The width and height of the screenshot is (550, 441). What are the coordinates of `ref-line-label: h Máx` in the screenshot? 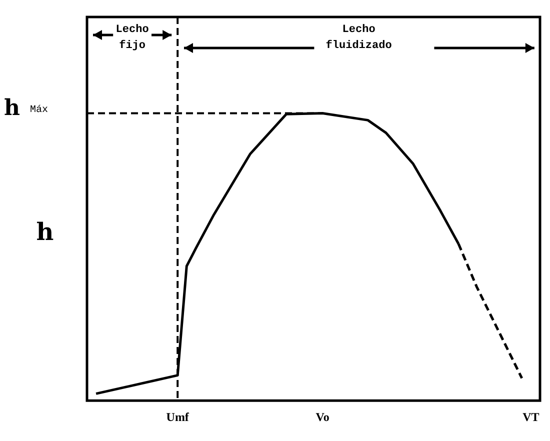 It's located at (26, 108).